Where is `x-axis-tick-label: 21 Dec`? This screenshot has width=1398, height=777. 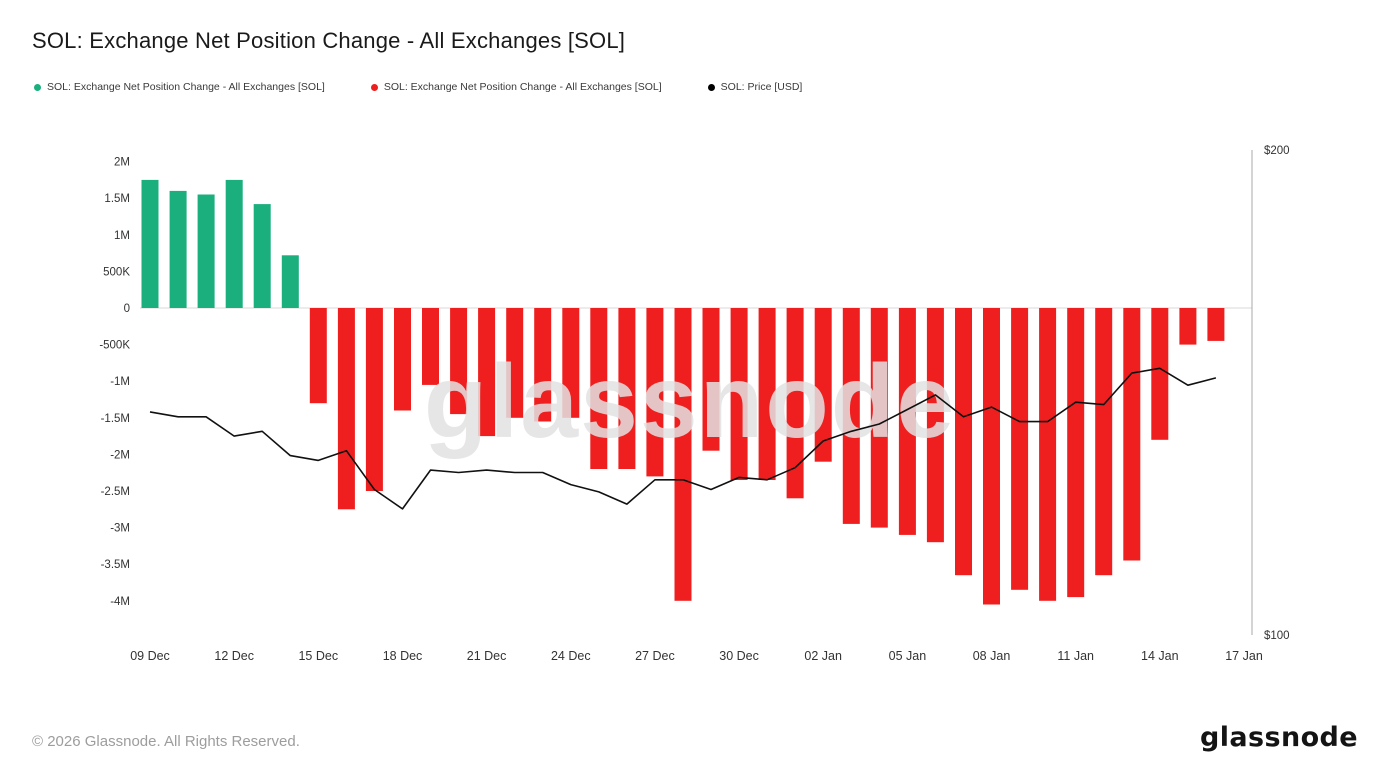
x-axis-tick-label: 21 Dec is located at coordinates (487, 656).